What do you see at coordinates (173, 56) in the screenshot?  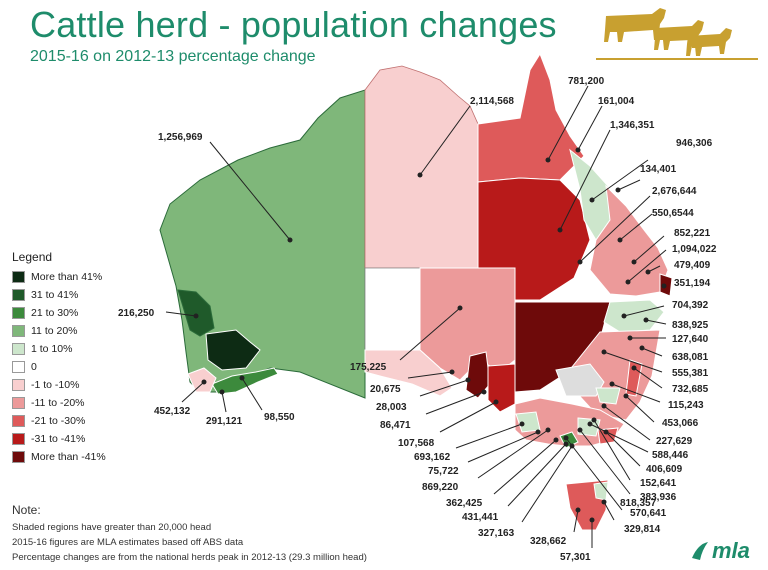 I see `page-subtitle: 2015-16 on 2012-13 percentage change` at bounding box center [173, 56].